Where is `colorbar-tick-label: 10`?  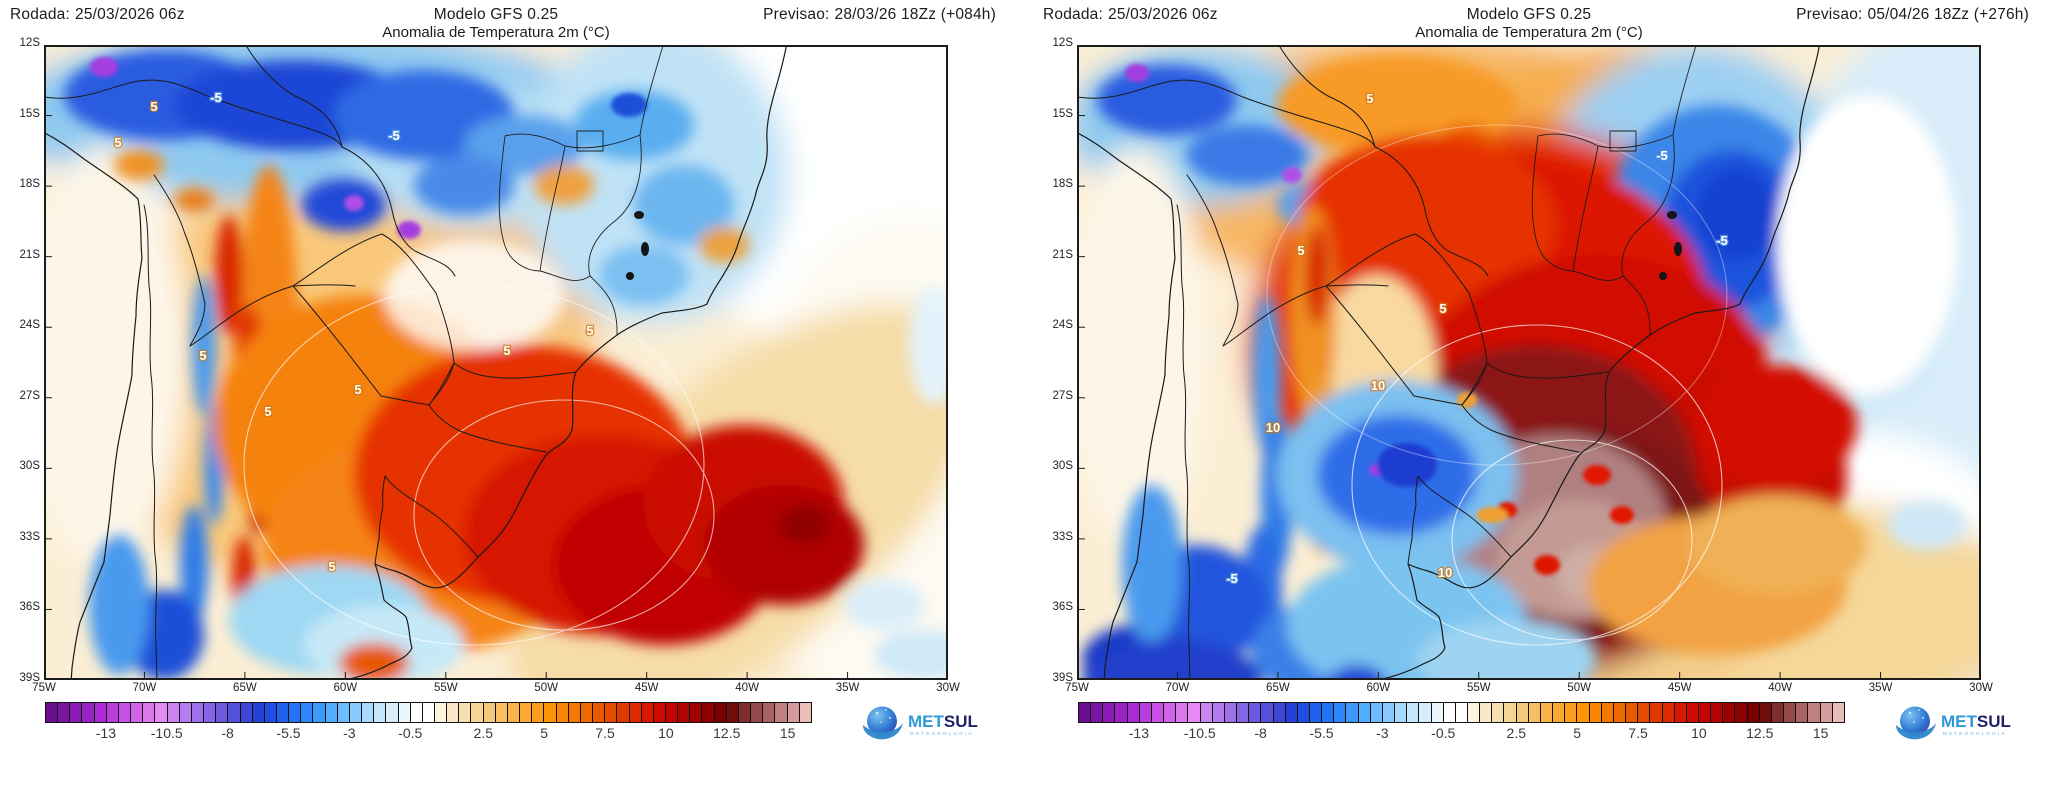 colorbar-tick-label: 10 is located at coordinates (1699, 733).